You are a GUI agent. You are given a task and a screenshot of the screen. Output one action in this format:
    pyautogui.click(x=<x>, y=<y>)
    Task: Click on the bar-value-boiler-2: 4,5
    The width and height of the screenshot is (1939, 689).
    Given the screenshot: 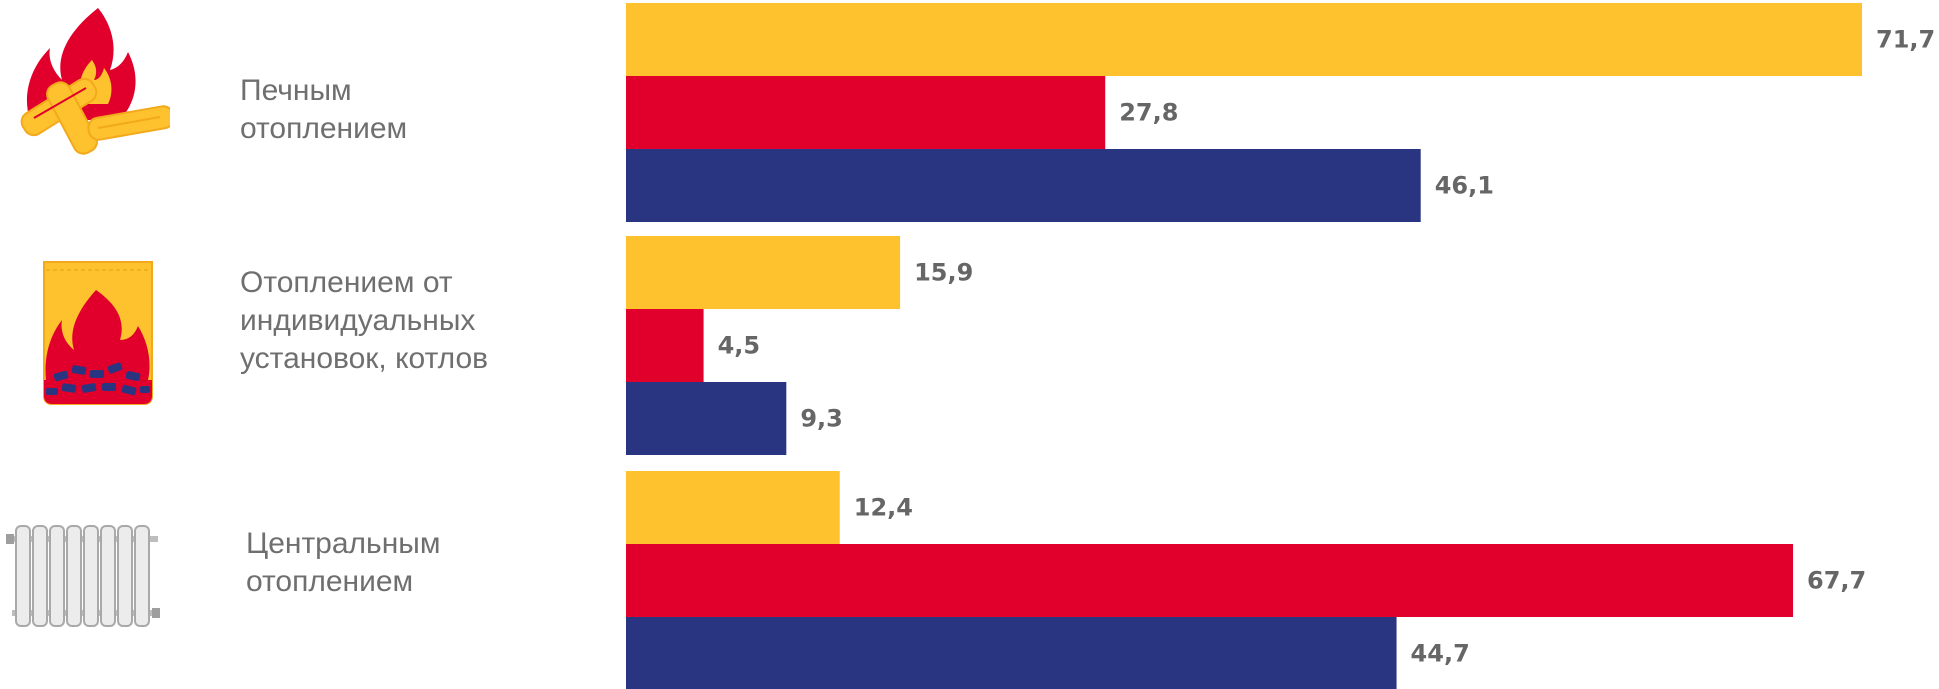 What is the action you would take?
    pyautogui.click(x=739, y=346)
    